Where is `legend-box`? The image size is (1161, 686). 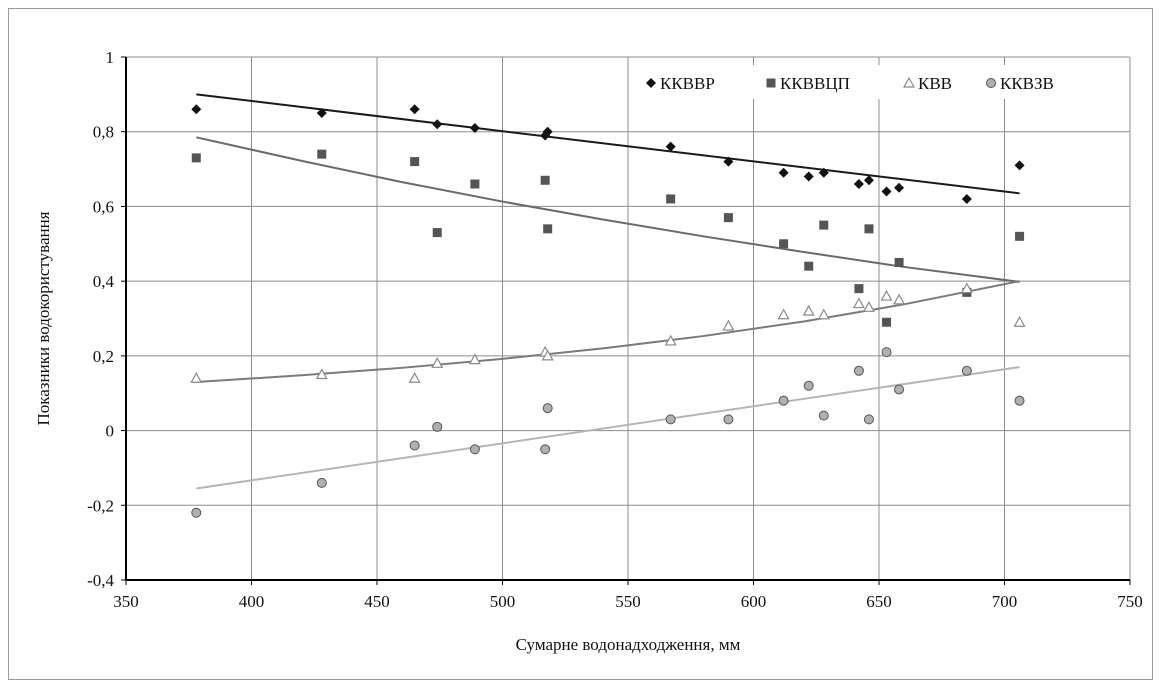
legend-box is located at coordinates (870, 82).